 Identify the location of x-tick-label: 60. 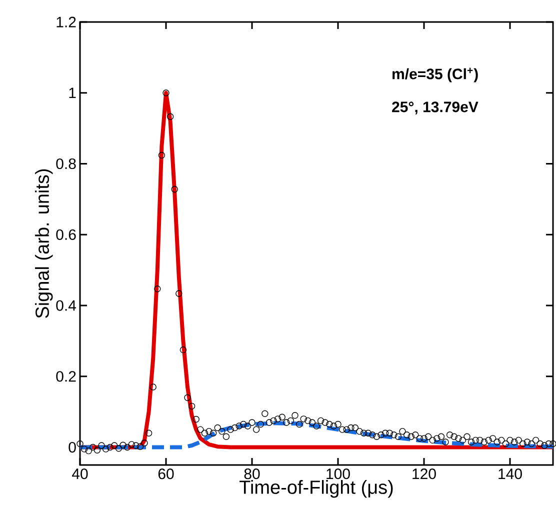
(166, 474).